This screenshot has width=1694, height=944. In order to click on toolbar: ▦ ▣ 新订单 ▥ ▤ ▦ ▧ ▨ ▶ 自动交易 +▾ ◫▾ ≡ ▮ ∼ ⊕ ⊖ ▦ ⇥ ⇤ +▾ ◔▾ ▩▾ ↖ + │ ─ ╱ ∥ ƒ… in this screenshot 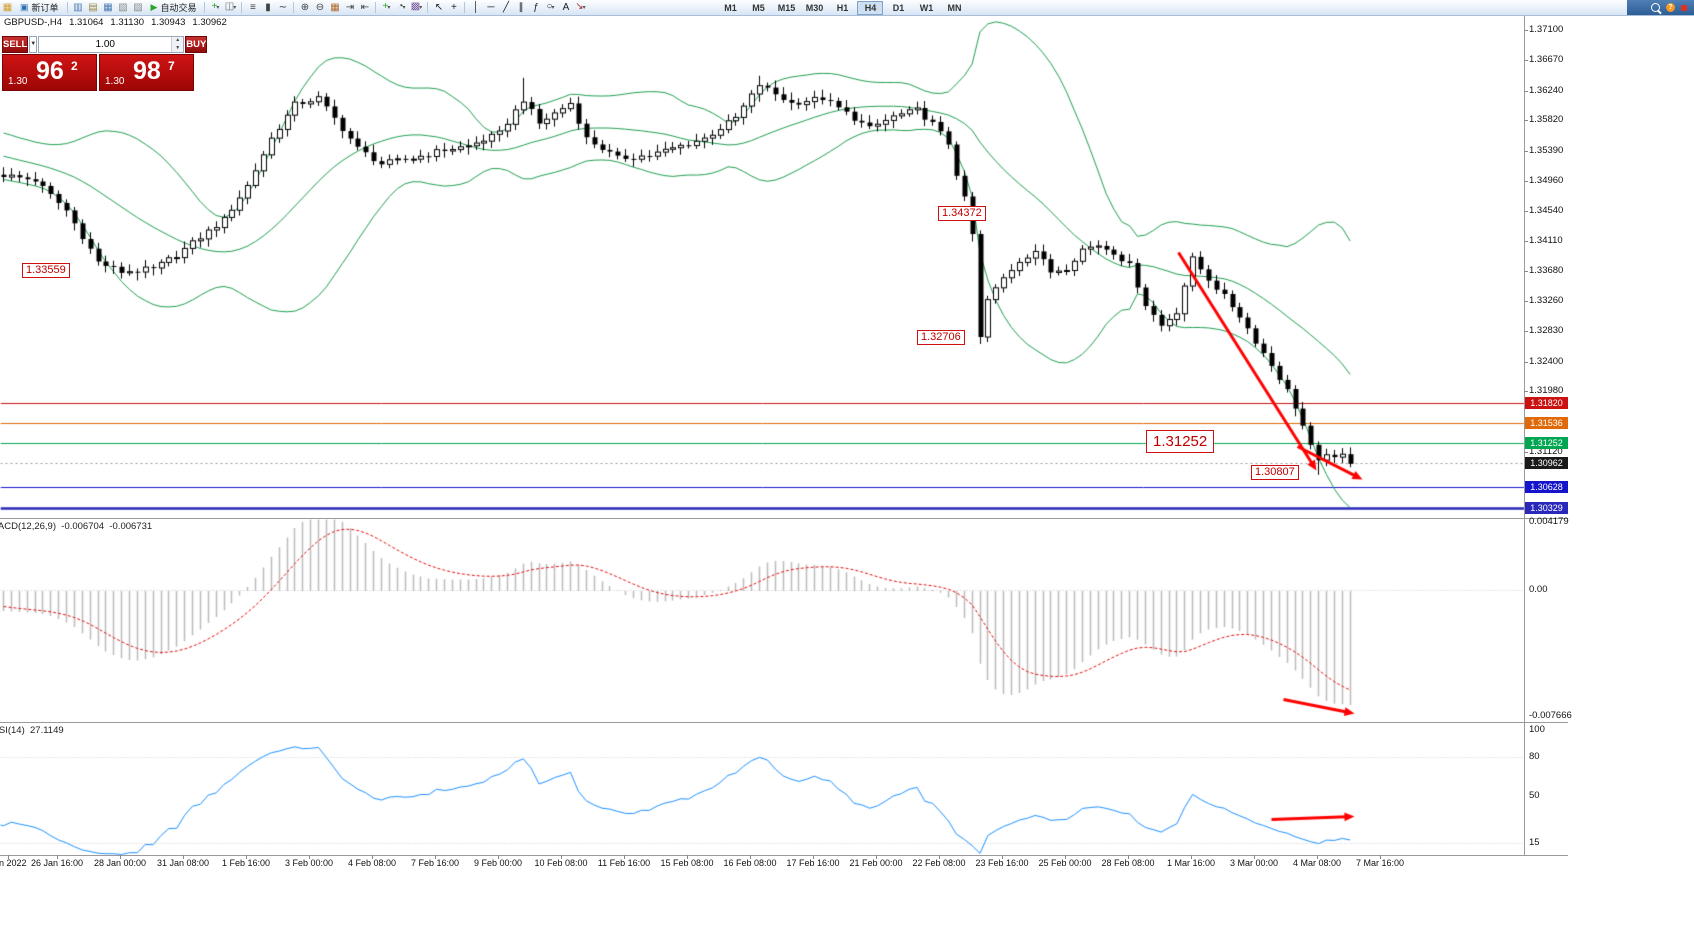, I will do `click(847, 8)`.